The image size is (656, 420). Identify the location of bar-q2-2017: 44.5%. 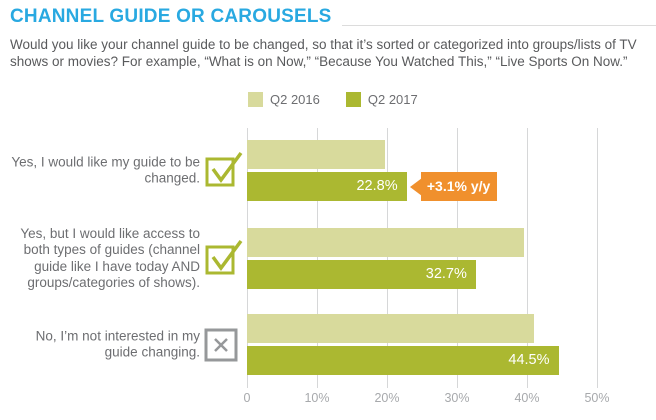
(403, 360).